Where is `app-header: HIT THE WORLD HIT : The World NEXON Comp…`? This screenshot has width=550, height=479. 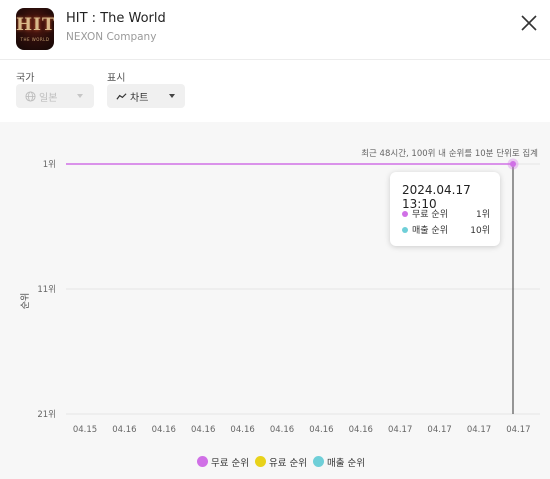 app-header: HIT THE WORLD HIT : The World NEXON Comp… is located at coordinates (275, 30).